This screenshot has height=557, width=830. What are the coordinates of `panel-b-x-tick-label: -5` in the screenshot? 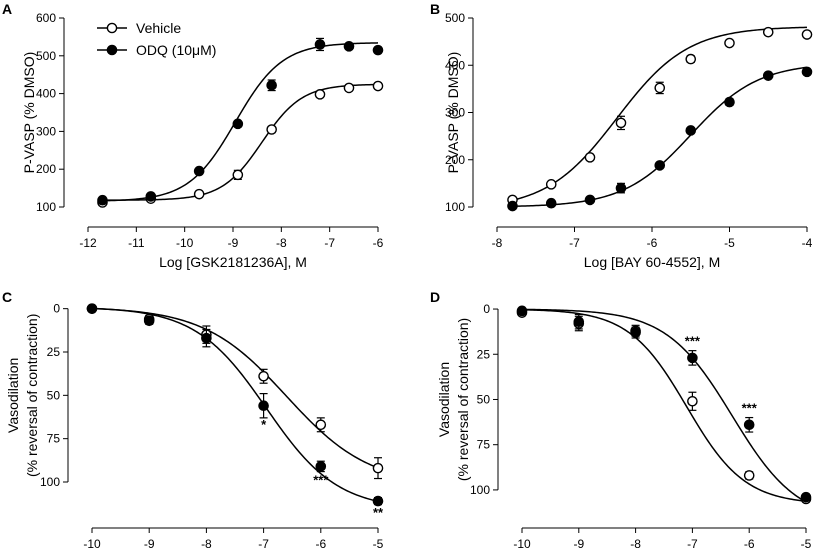 It's located at (729, 243).